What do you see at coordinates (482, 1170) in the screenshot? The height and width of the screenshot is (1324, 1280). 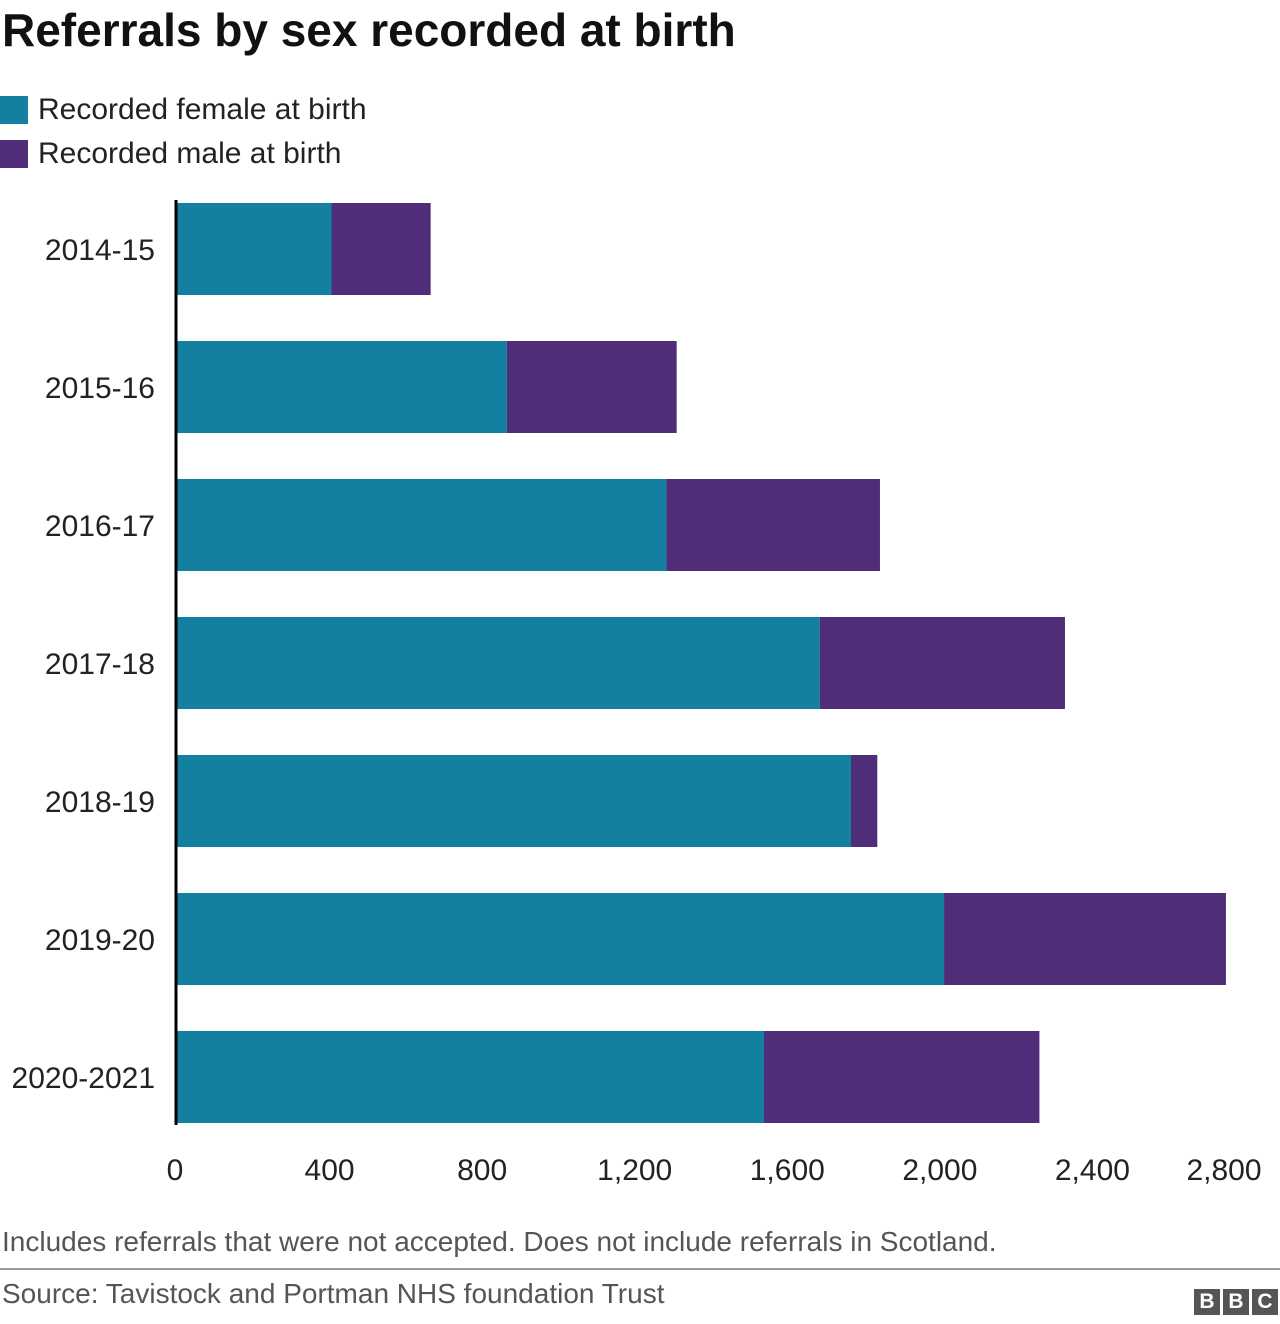 I see `x-tick-label: 800` at bounding box center [482, 1170].